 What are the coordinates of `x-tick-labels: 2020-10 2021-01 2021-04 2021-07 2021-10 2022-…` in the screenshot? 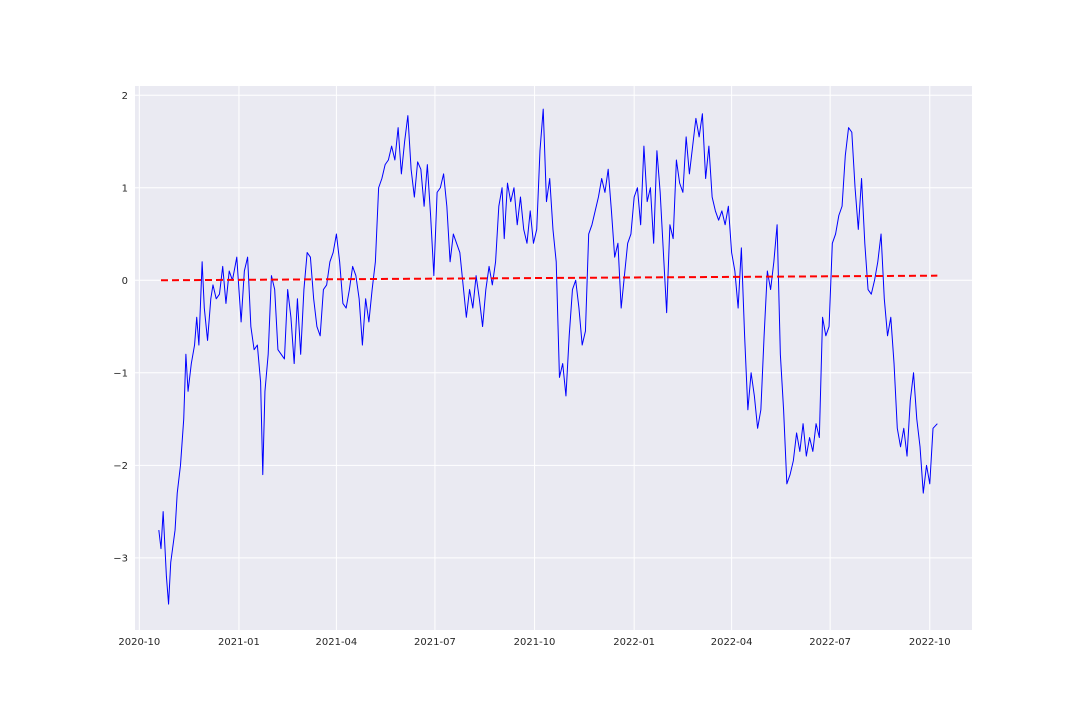 It's located at (534, 642).